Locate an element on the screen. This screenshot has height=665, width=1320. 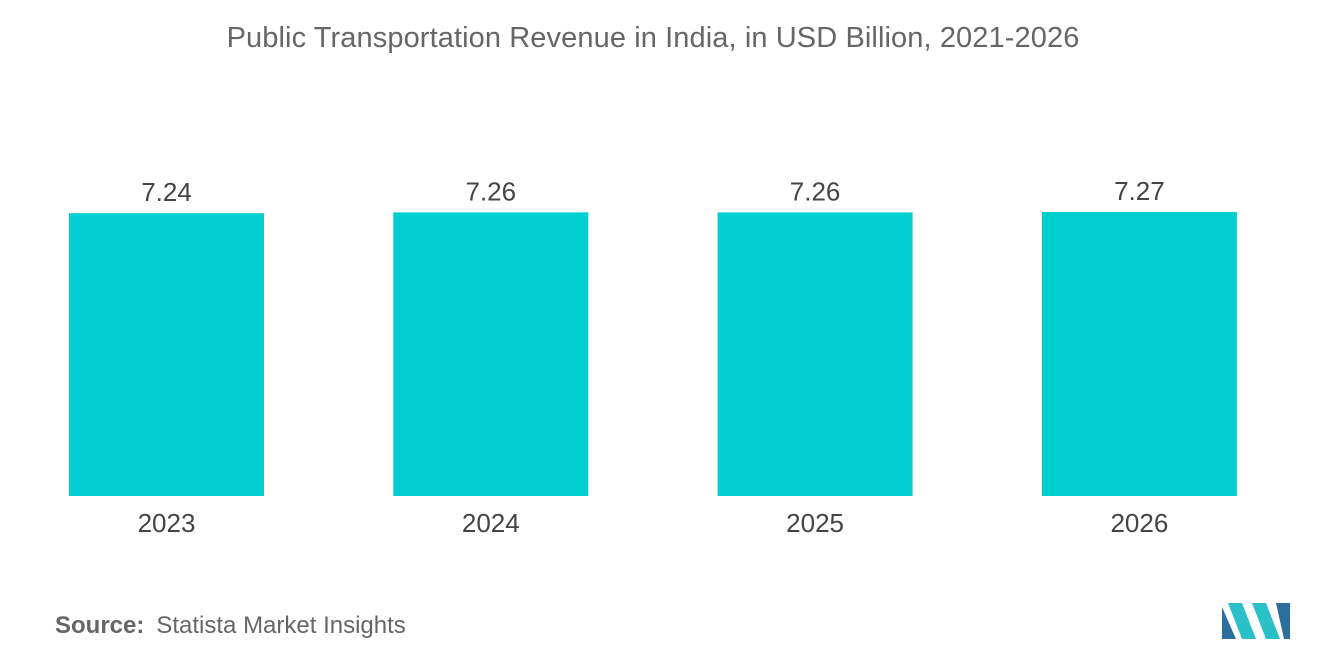
source-line: Source: Statista Market Insights is located at coordinates (230, 626).